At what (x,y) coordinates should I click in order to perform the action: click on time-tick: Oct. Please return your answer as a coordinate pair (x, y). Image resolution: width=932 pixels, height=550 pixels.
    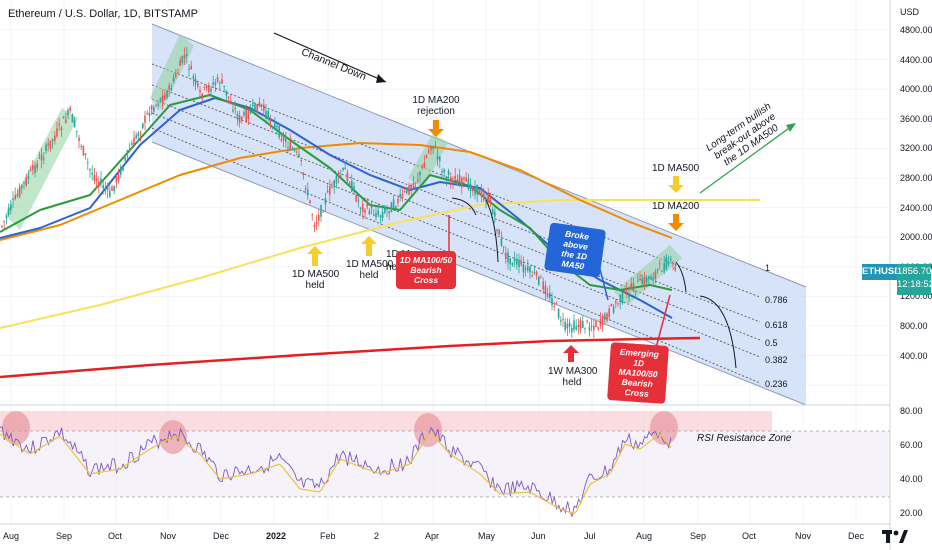
    Looking at the image, I should click on (749, 536).